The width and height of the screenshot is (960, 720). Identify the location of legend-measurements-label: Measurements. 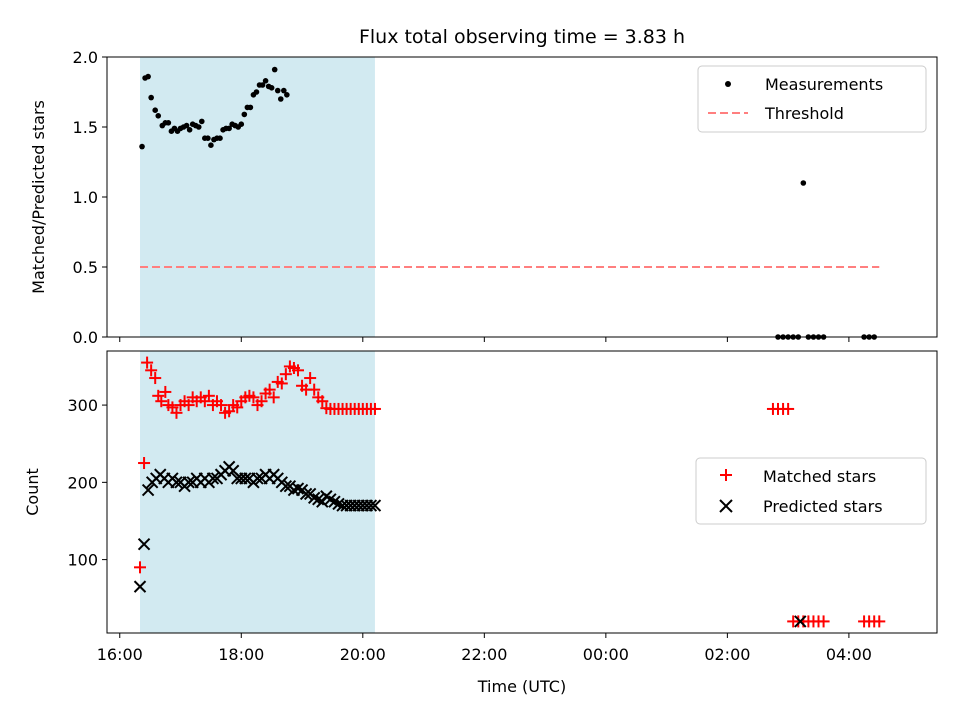
(824, 84).